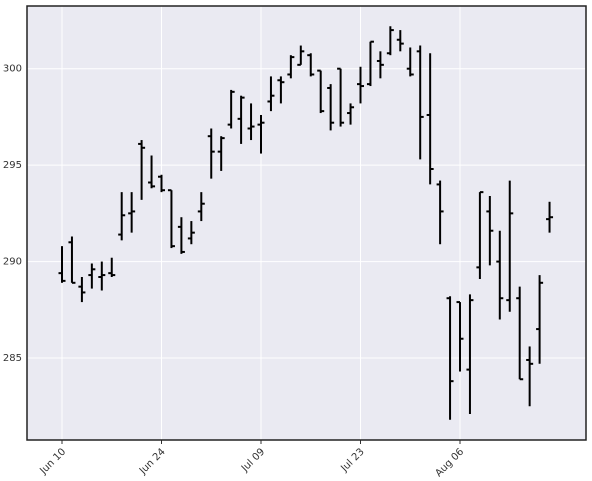  What do you see at coordinates (12, 262) in the screenshot?
I see `y-tick-label: 290` at bounding box center [12, 262].